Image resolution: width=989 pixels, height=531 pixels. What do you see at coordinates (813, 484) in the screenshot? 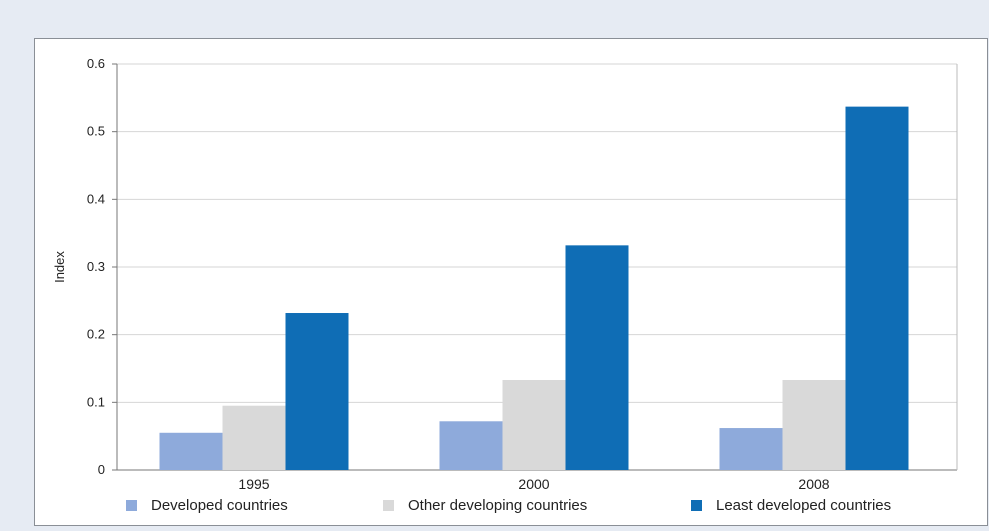
I see `x-category-label: 2008` at bounding box center [813, 484].